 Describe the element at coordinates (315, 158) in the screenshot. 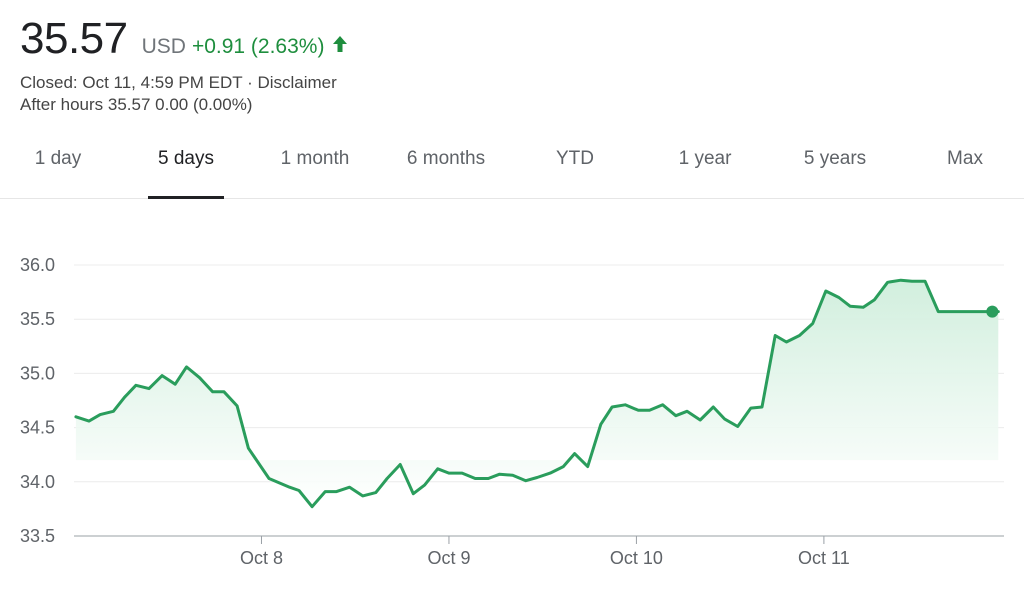

I see `tab-1-month: 1 month` at that location.